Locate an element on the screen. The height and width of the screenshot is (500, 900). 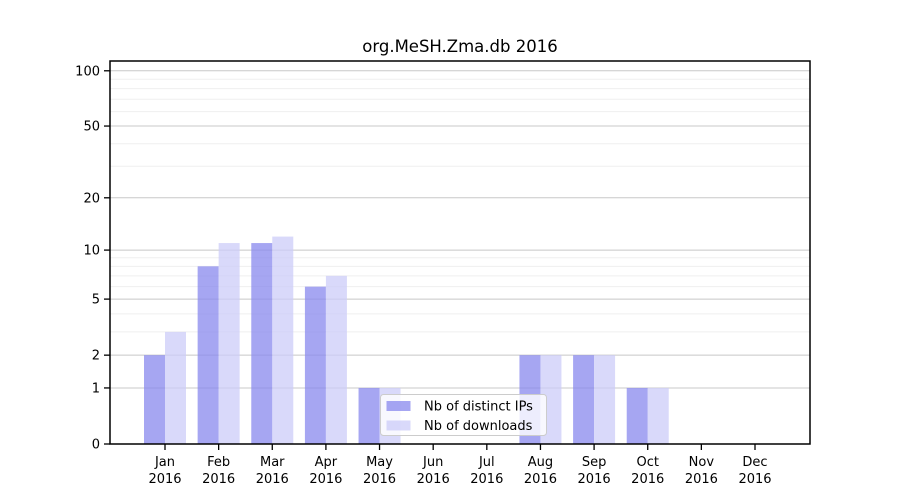
bar-nb-of-downloads-mar-2016 is located at coordinates (283, 340).